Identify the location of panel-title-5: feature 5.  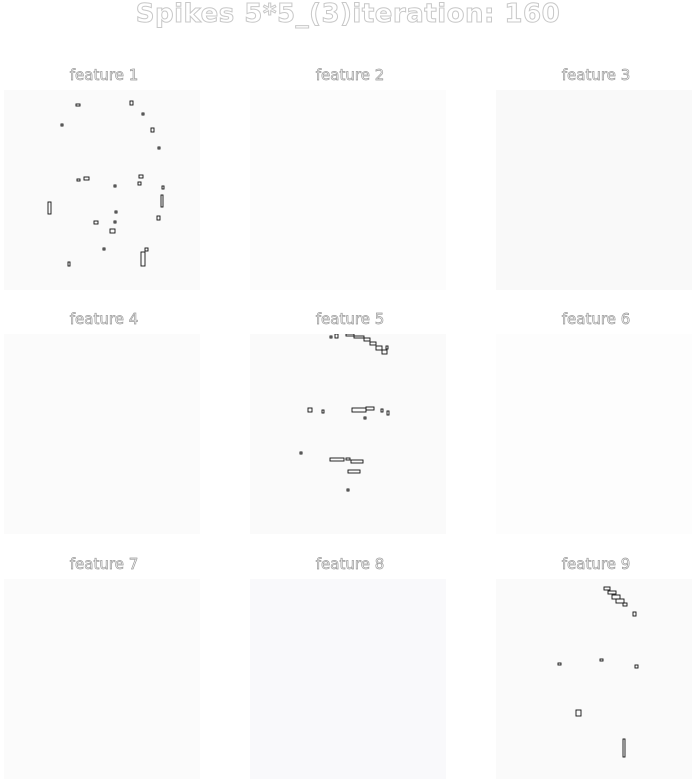
(350, 319).